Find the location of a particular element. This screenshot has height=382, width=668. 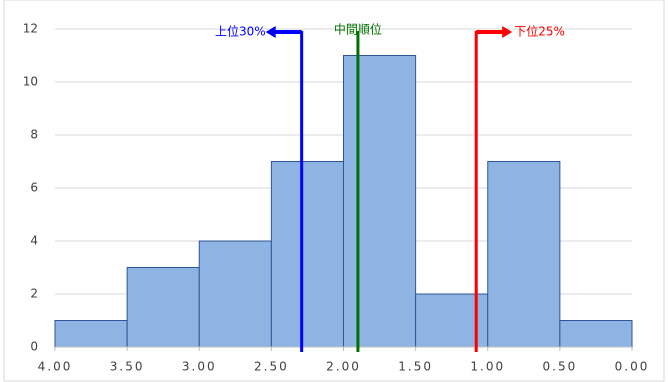

x-tick-label: 3.00 is located at coordinates (199, 367).